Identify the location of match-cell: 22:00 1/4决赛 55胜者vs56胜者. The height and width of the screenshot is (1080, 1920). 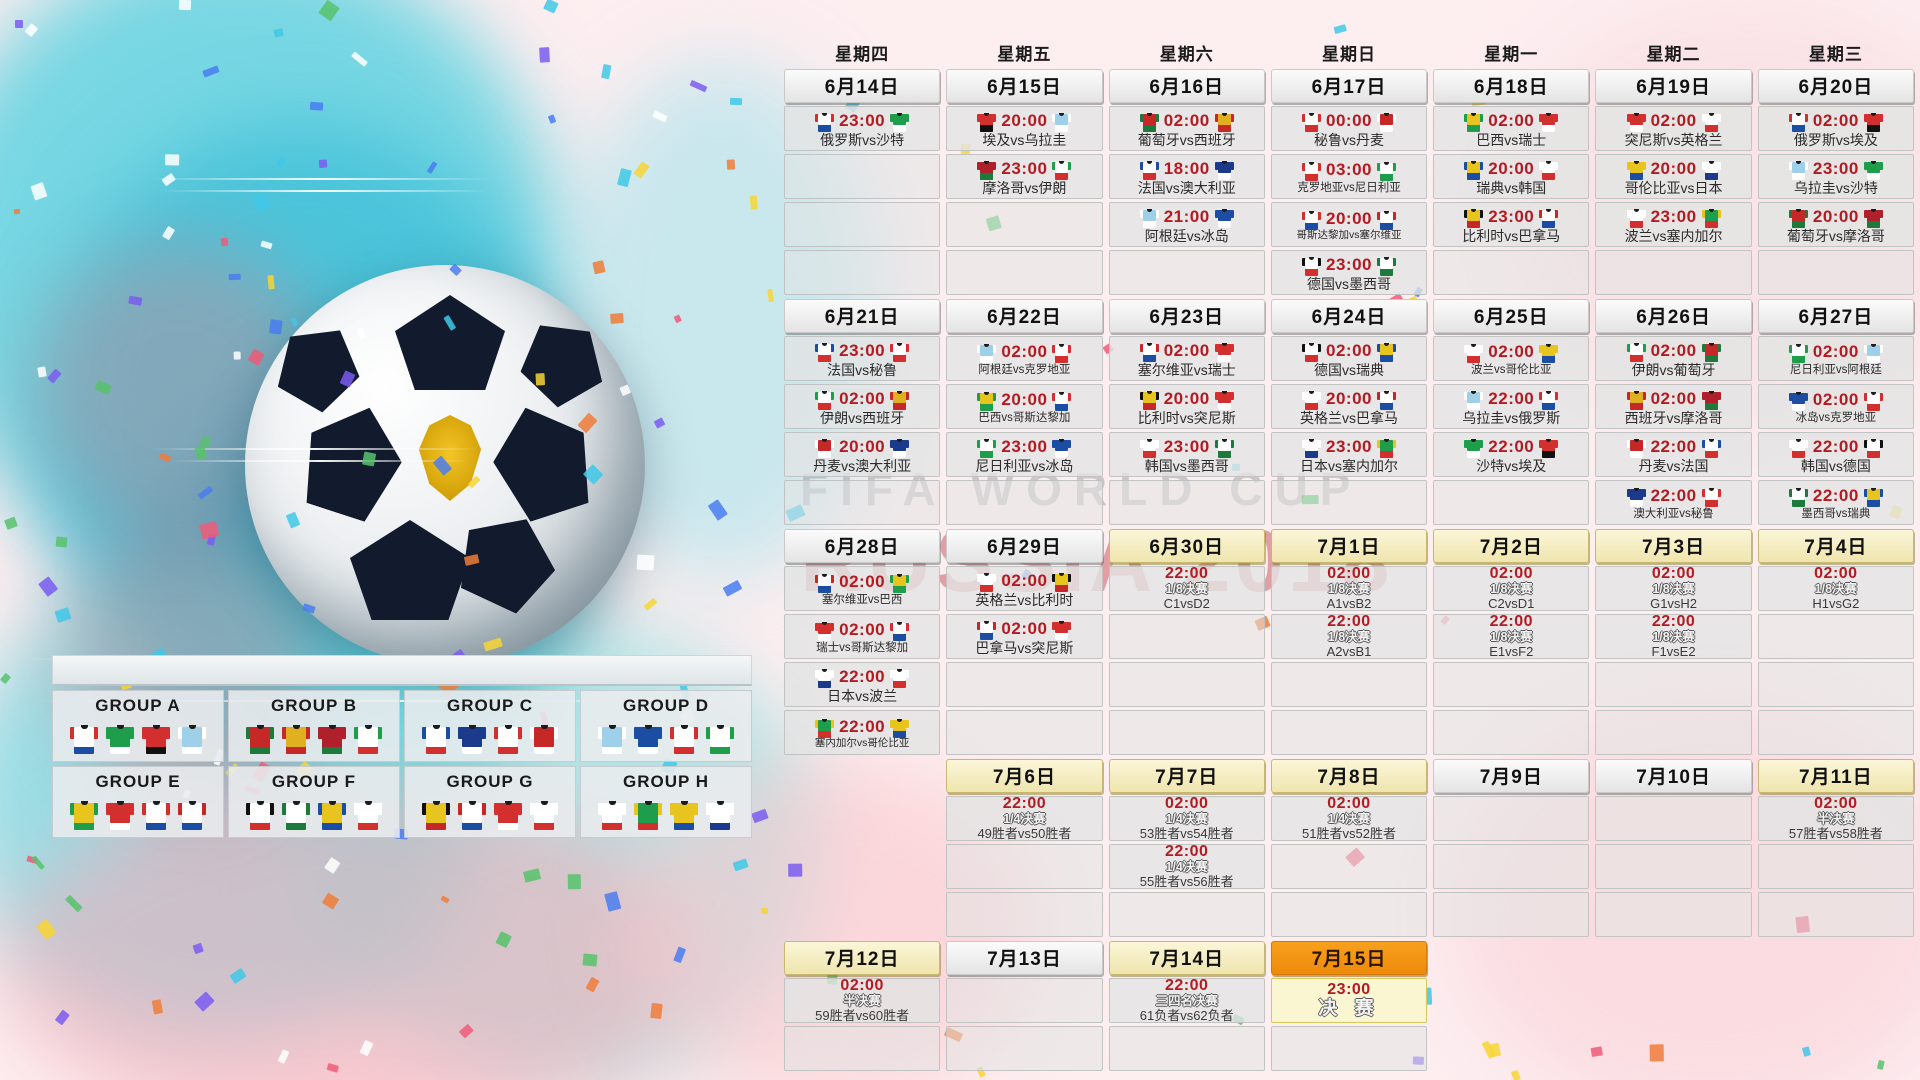
(1186, 866).